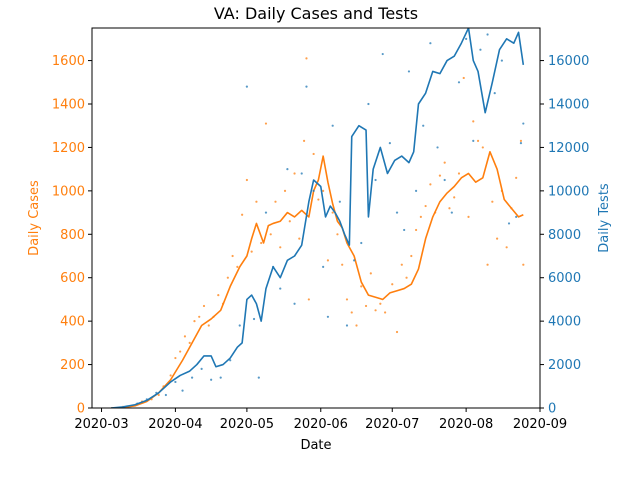 This screenshot has width=640, height=480. What do you see at coordinates (72, 235) in the screenshot?
I see `left-y-tick-label: 800` at bounding box center [72, 235].